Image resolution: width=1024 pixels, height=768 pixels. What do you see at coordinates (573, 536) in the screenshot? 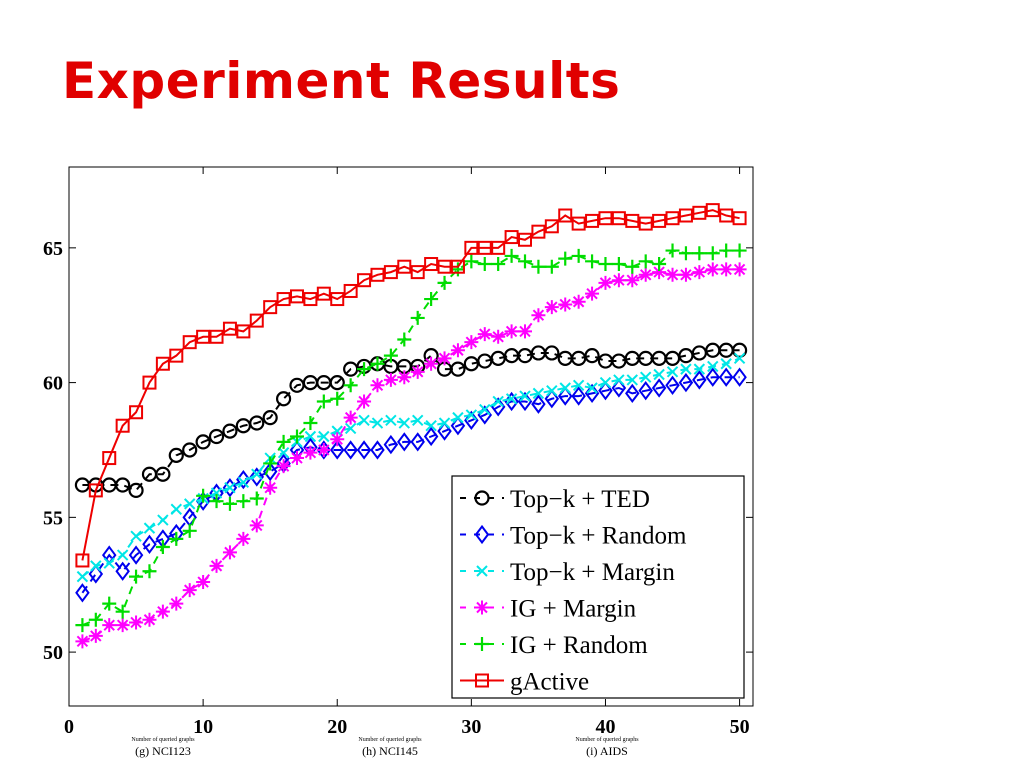
I see `legend-entry: -◇- Top−k + Random` at bounding box center [573, 536].